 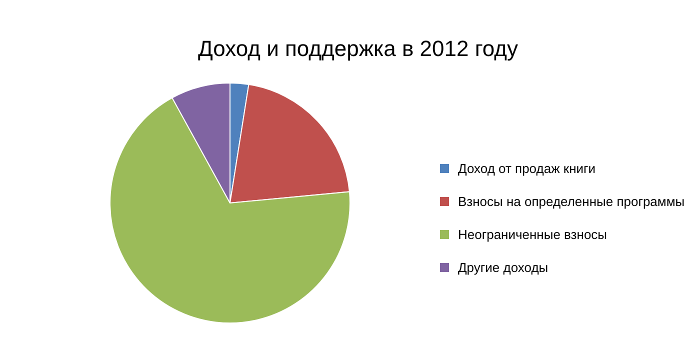 What do you see at coordinates (358, 48) in the screenshot?
I see `chart-title: Доход и поддержка в 2012 году` at bounding box center [358, 48].